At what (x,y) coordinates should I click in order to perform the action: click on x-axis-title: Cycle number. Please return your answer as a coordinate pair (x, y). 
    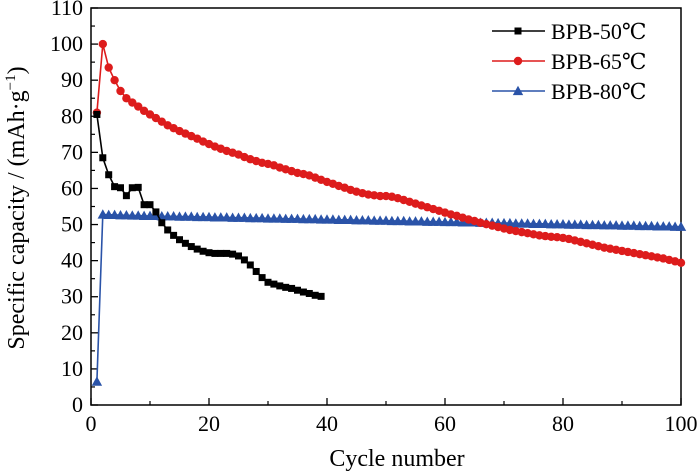
    Looking at the image, I should click on (396, 459).